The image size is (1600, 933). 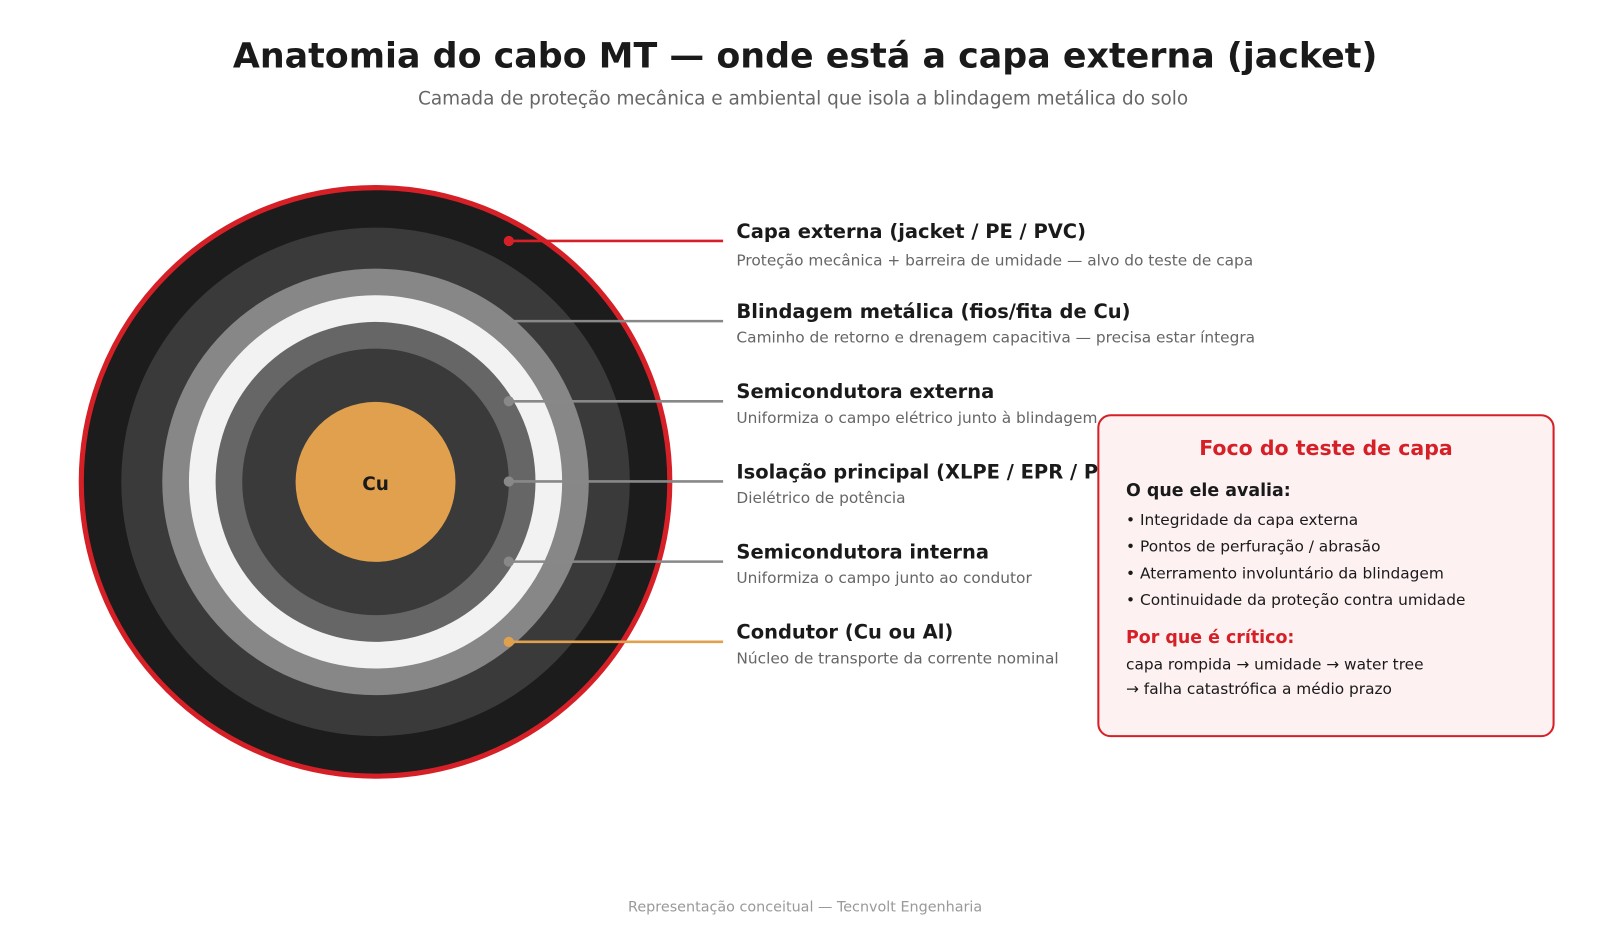 I want to click on critical-line: → falha catastrófica a médio prazo, so click(x=1259, y=689).